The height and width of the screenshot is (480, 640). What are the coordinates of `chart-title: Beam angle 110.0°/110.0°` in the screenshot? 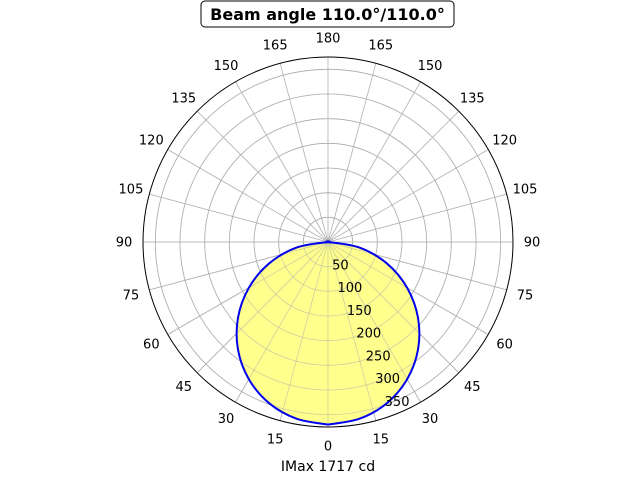 It's located at (327, 14).